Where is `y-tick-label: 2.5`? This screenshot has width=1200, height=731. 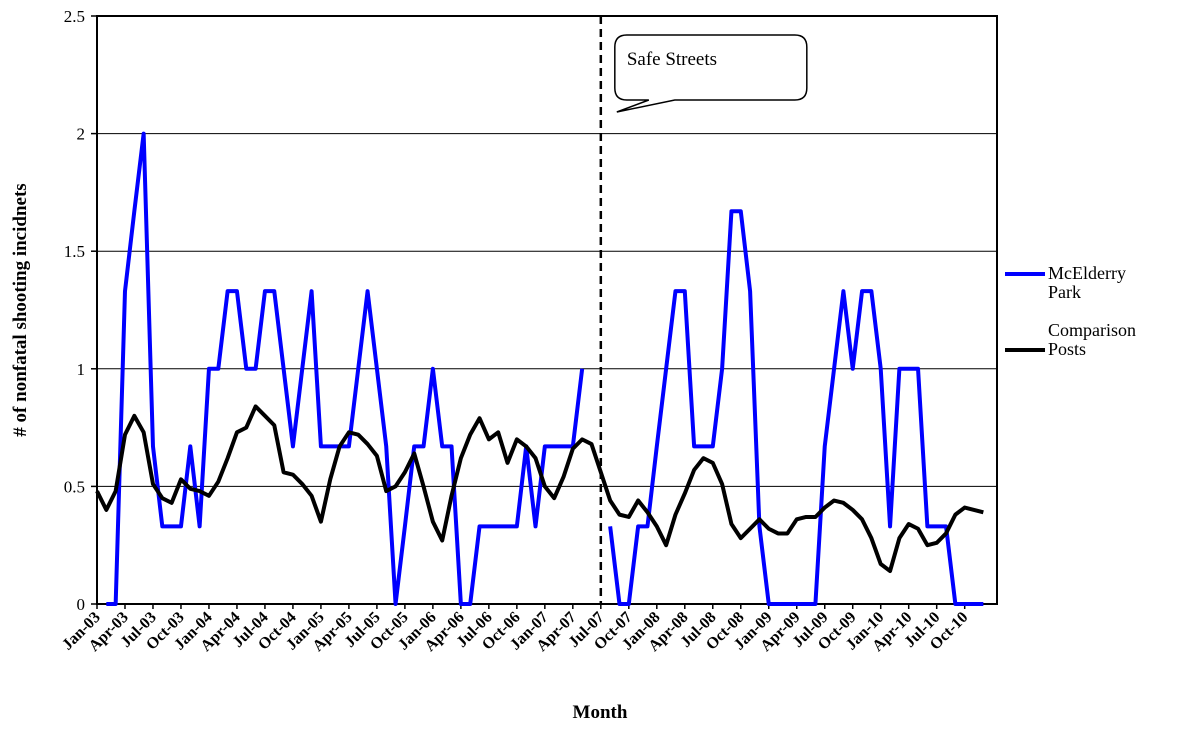
y-tick-label: 2.5 is located at coordinates (74, 16).